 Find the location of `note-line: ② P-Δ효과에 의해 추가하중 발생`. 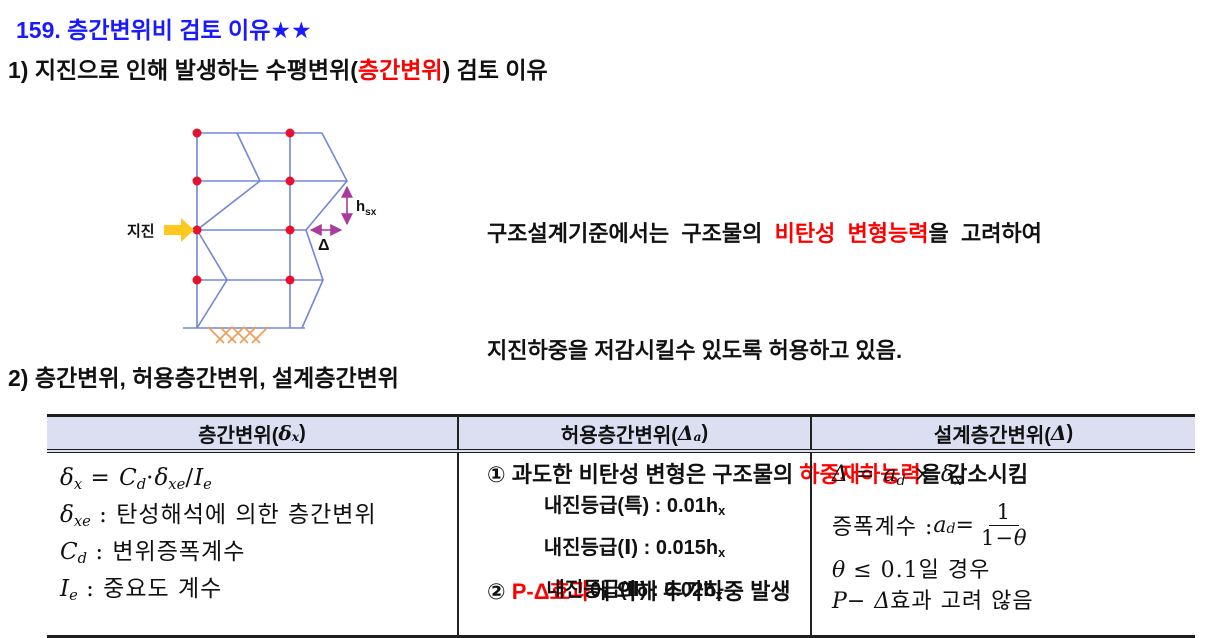

note-line: ② P-Δ효과에 의해 추가하중 발생 is located at coordinates (639, 591).